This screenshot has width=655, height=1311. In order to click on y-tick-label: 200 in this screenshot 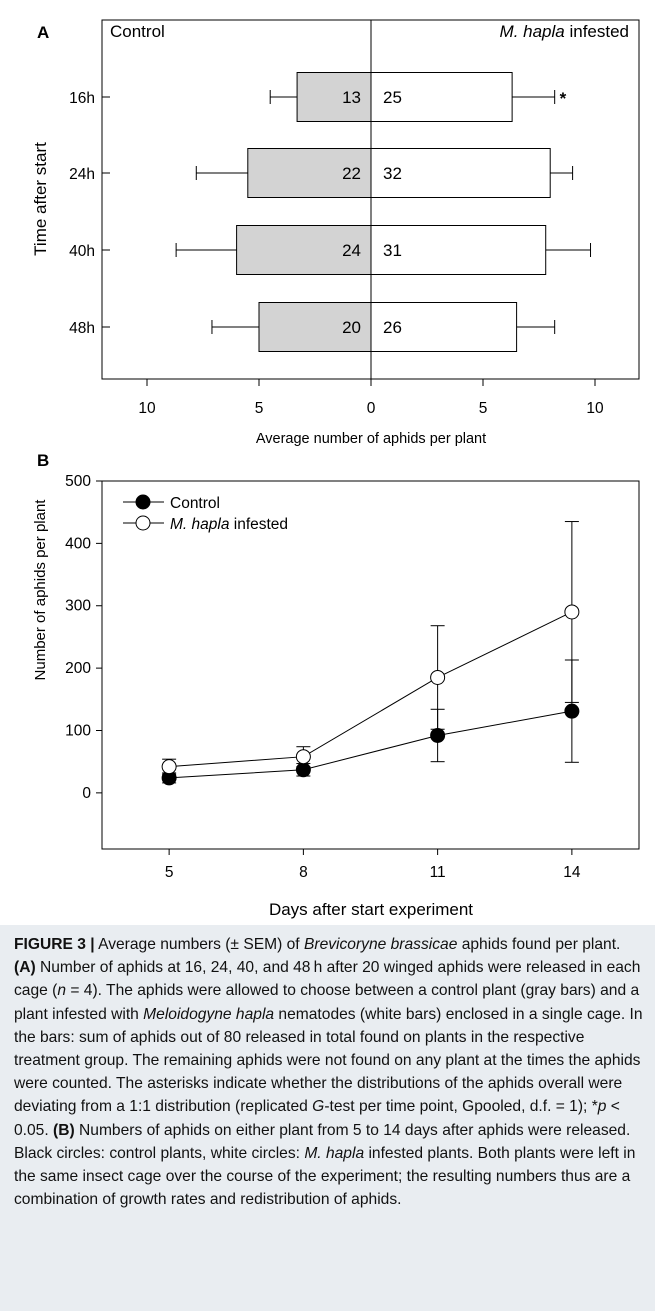, I will do `click(78, 668)`.